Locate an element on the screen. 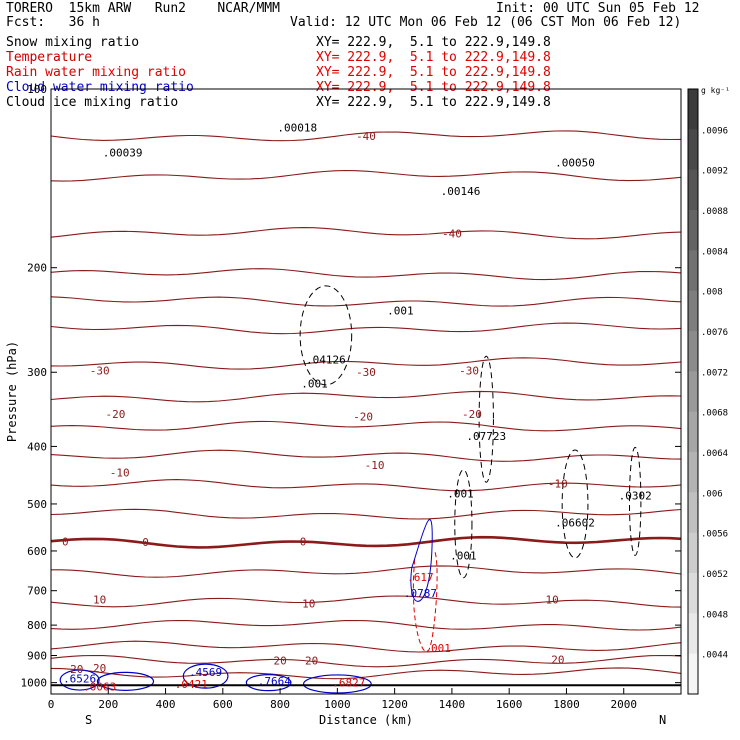 This screenshot has width=740, height=740. colorbar-label: .0064 is located at coordinates (714, 454).